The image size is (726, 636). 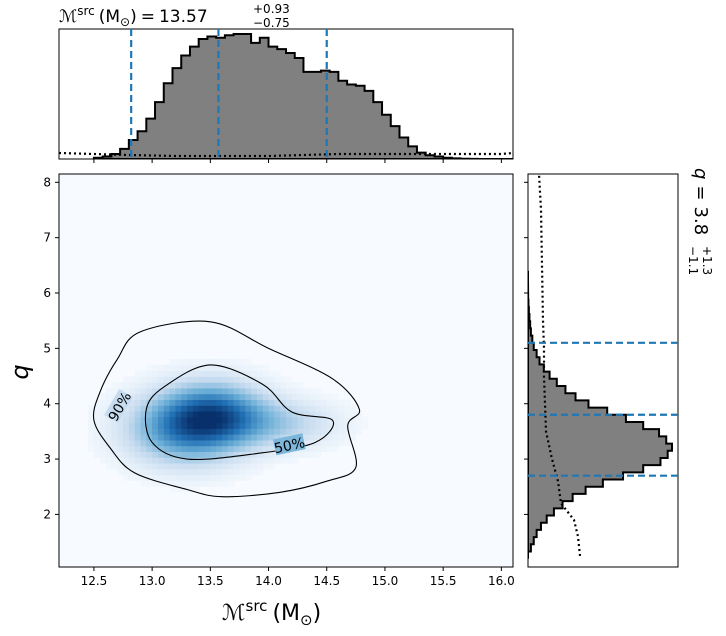 What do you see at coordinates (234, 613) in the screenshot?
I see `x-label-symbol: ℳ` at bounding box center [234, 613].